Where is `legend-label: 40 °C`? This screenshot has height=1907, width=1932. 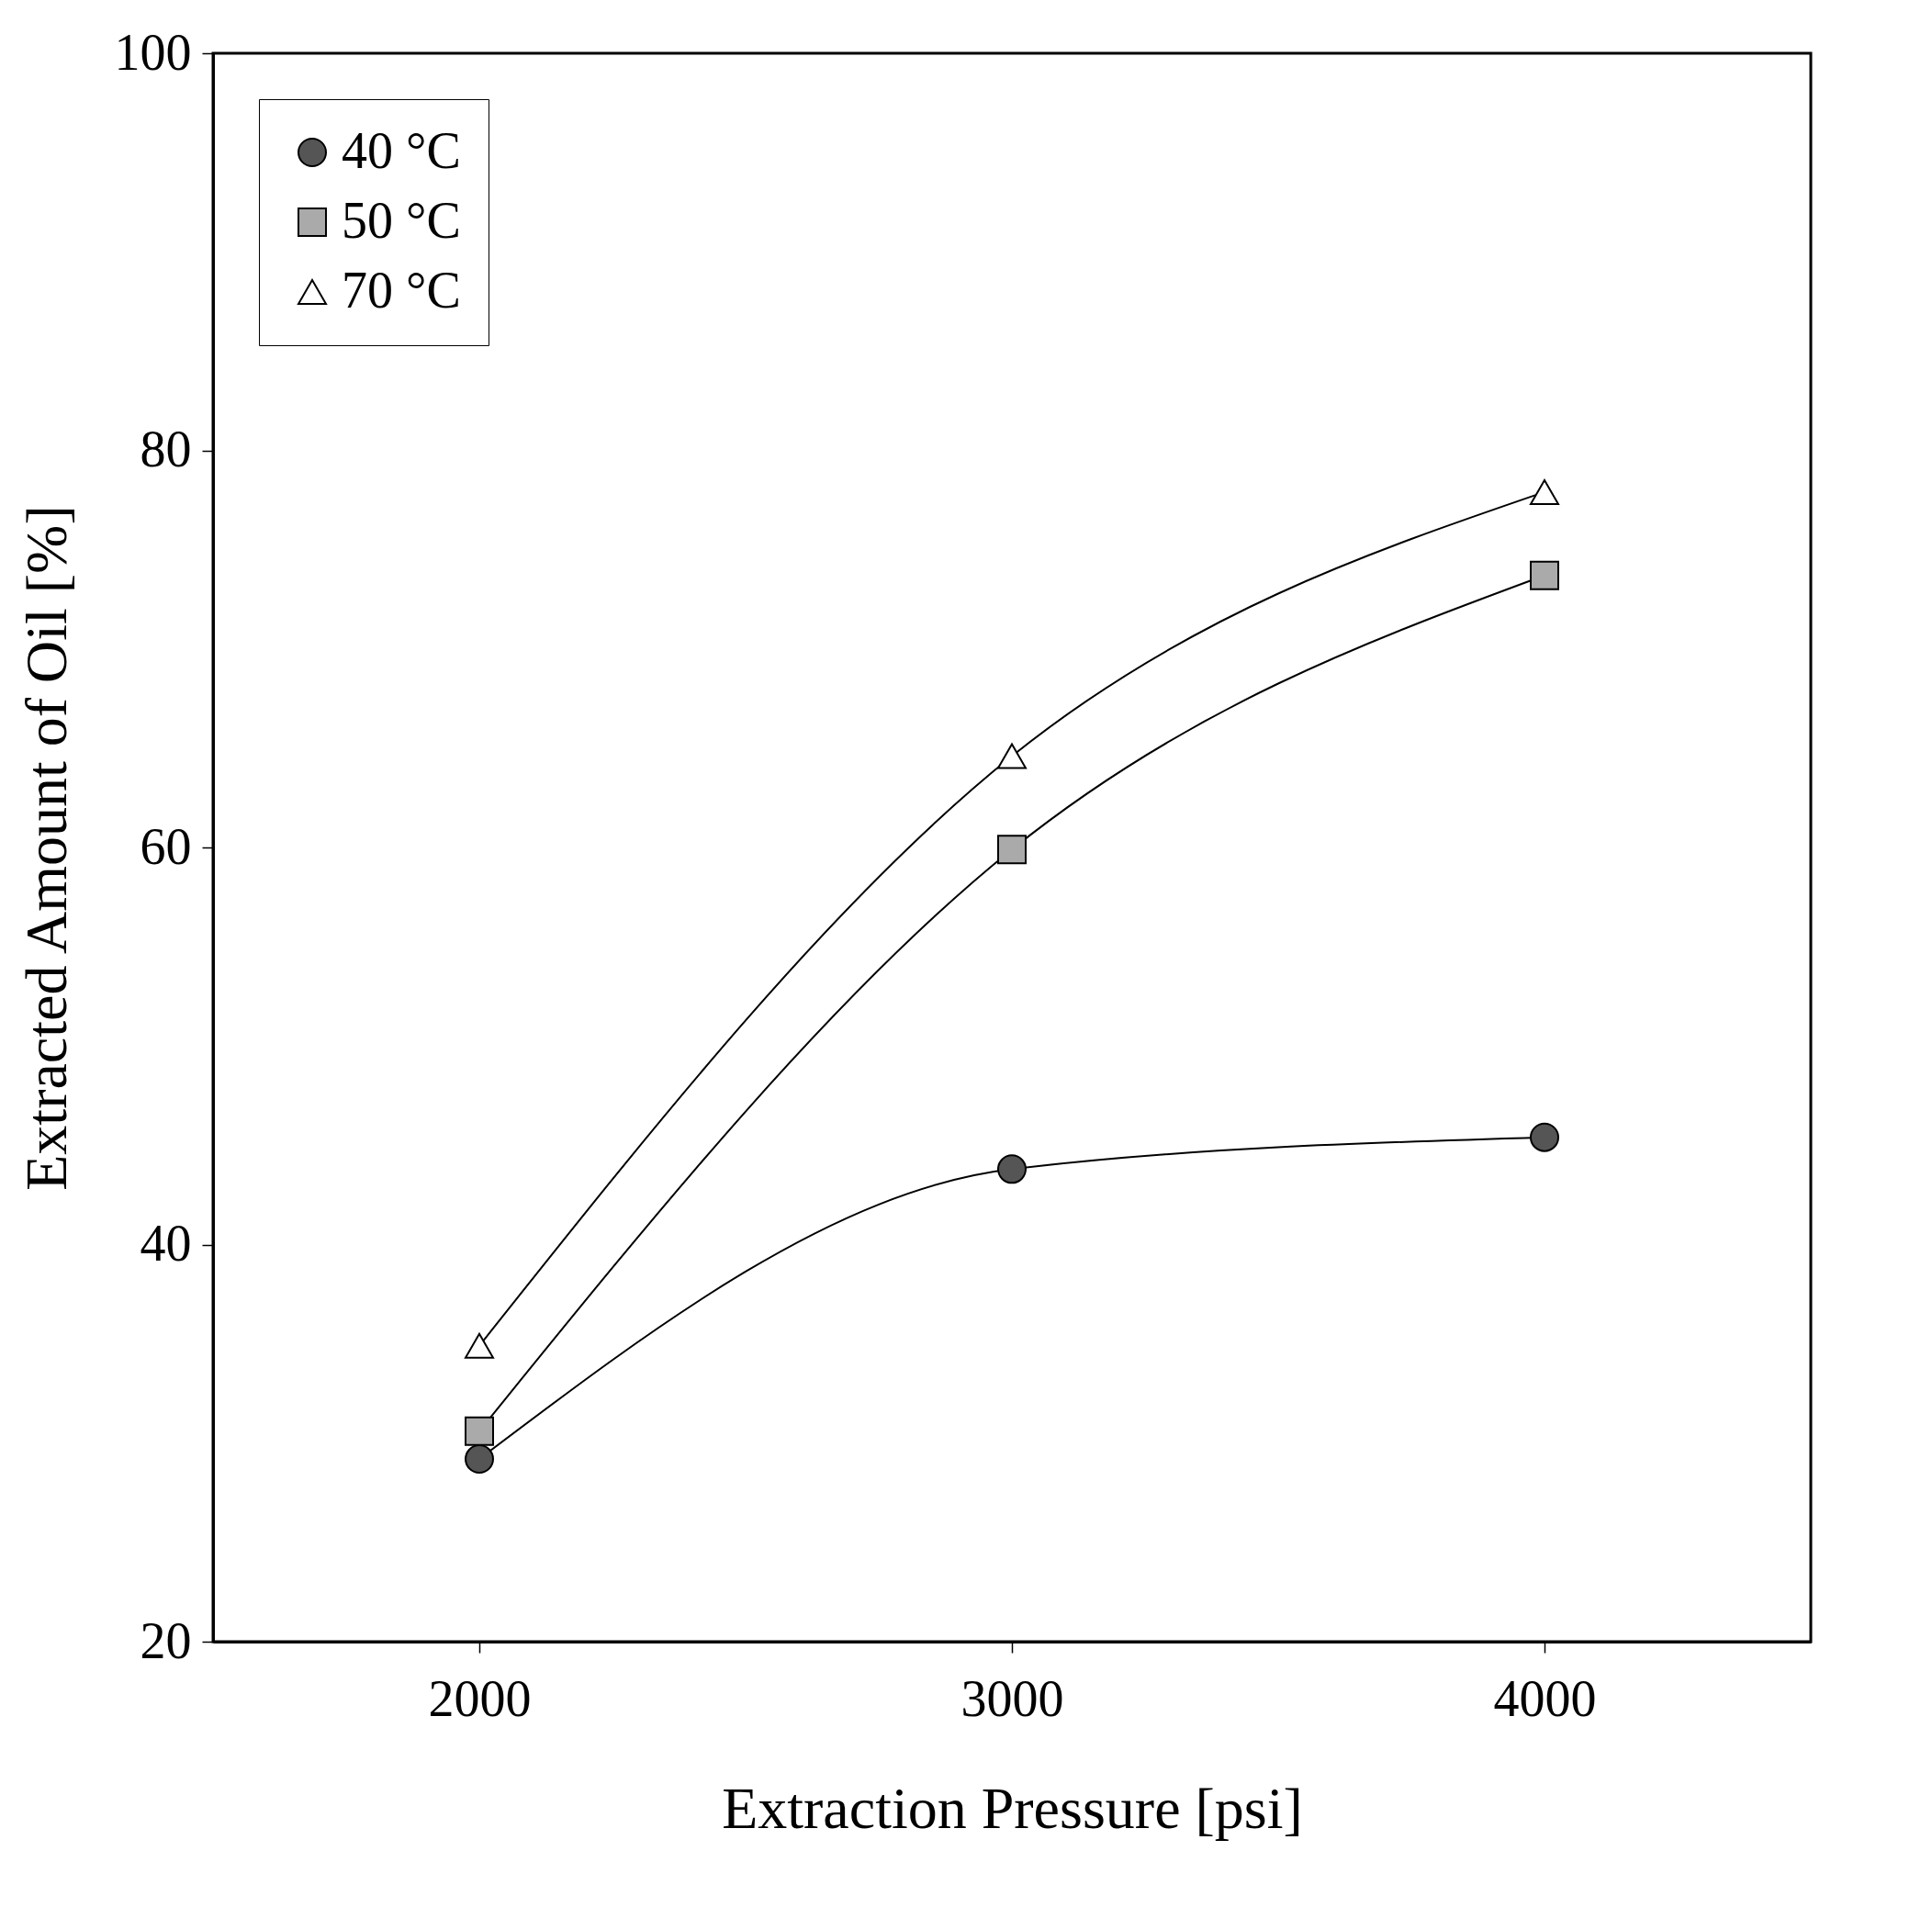
legend-label: 40 °C is located at coordinates (401, 151).